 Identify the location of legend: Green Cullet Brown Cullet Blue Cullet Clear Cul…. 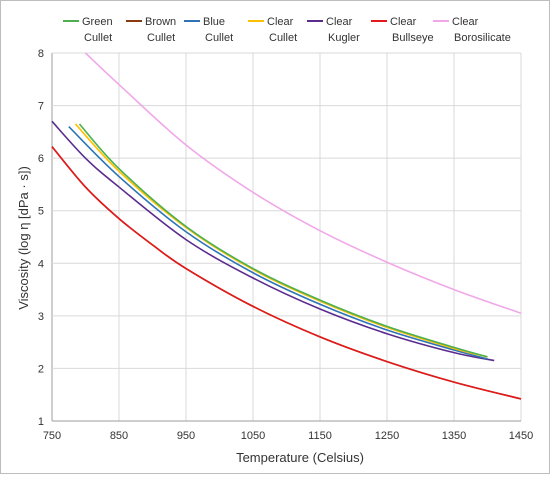
(287, 30).